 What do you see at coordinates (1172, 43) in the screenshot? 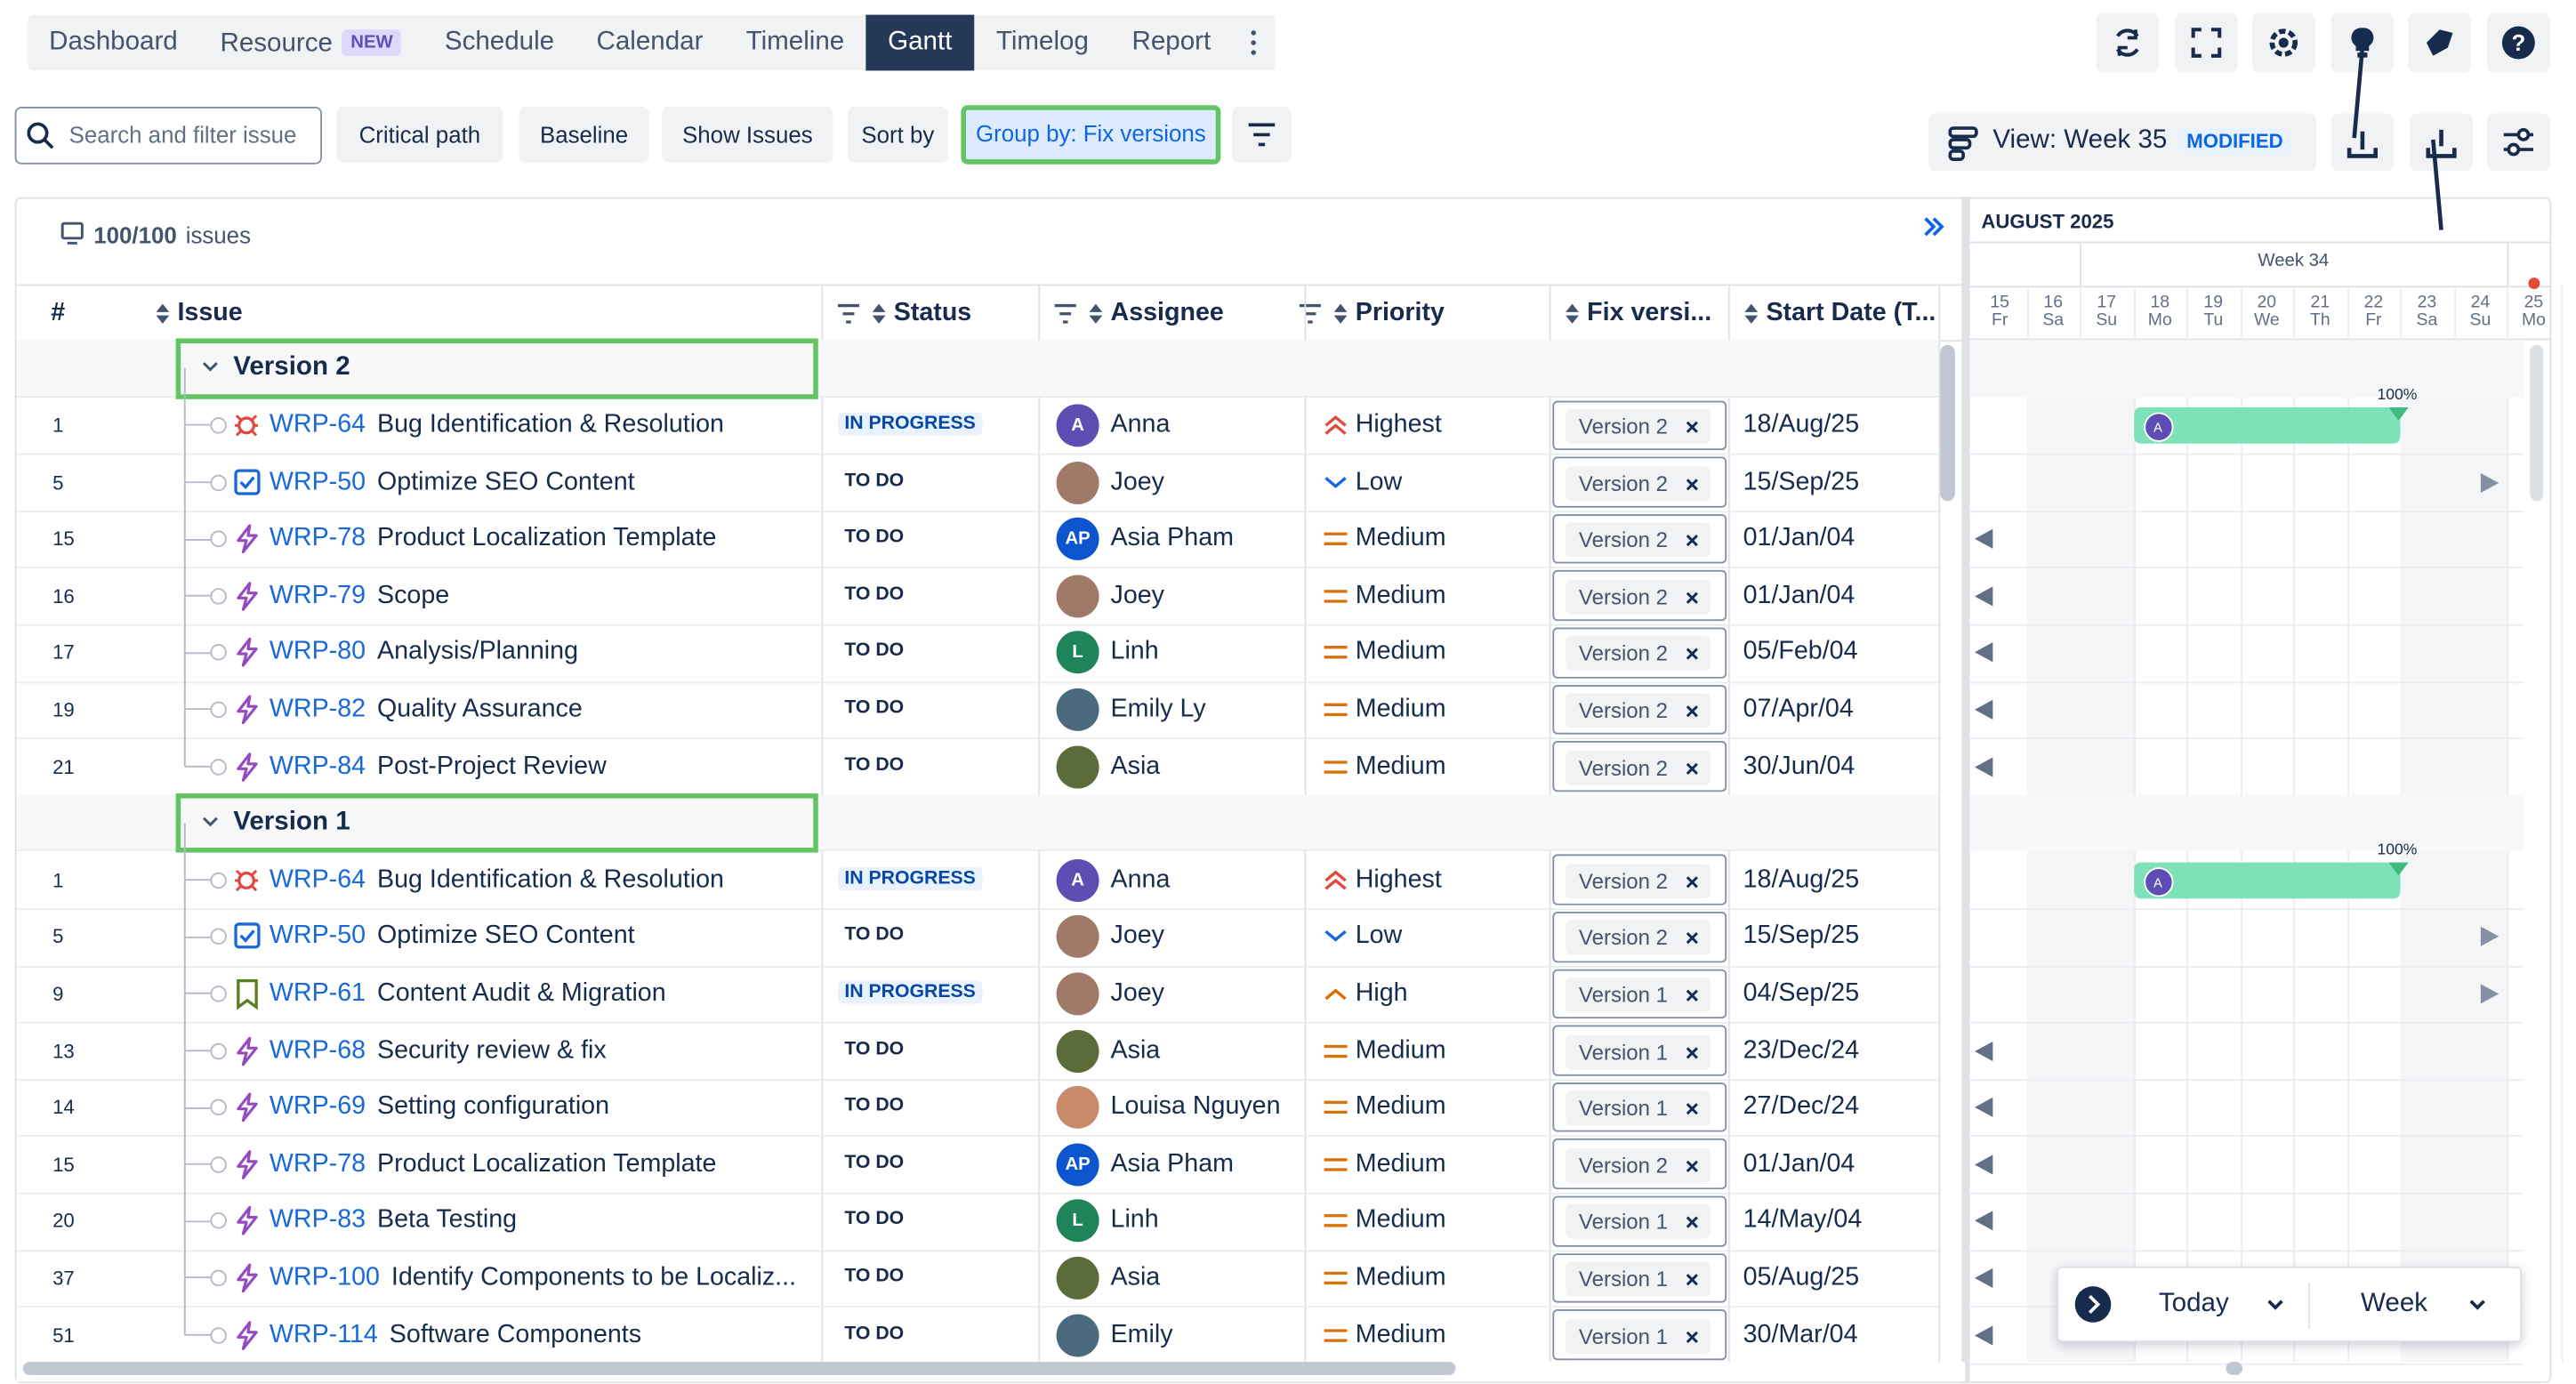
I see `nav-tab: Report` at bounding box center [1172, 43].